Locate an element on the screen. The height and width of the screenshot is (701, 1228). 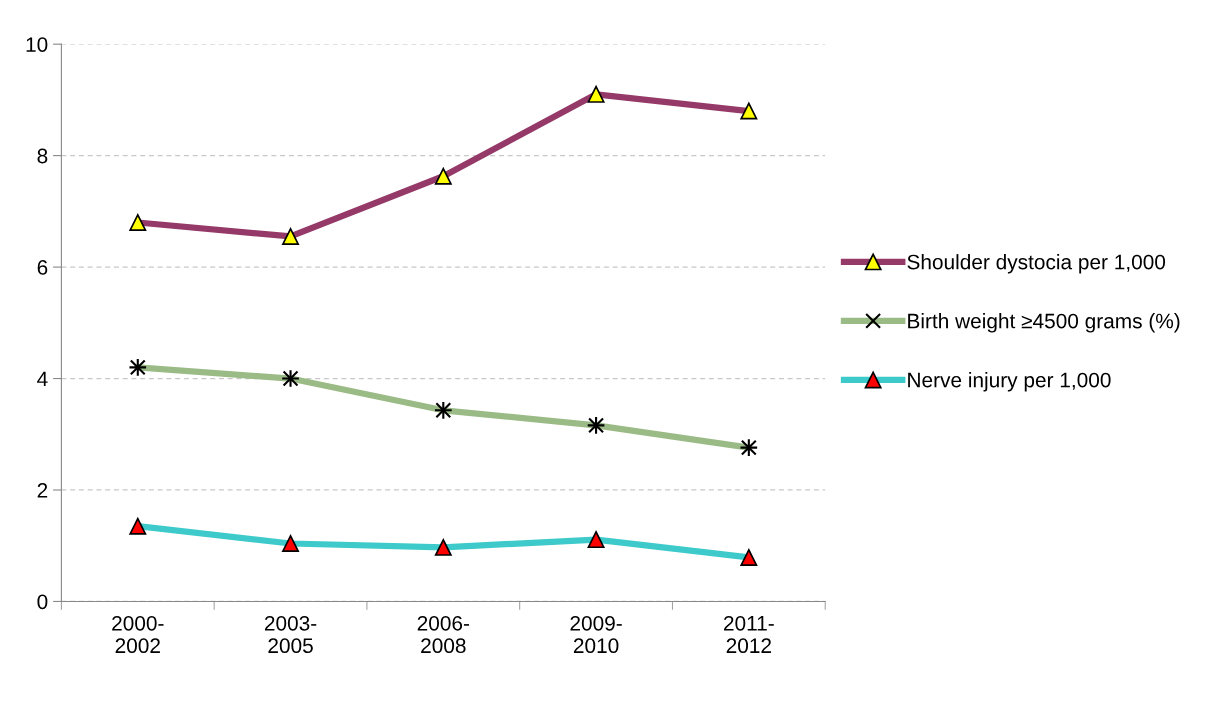
y-tick-label: 8 is located at coordinates (42, 156).